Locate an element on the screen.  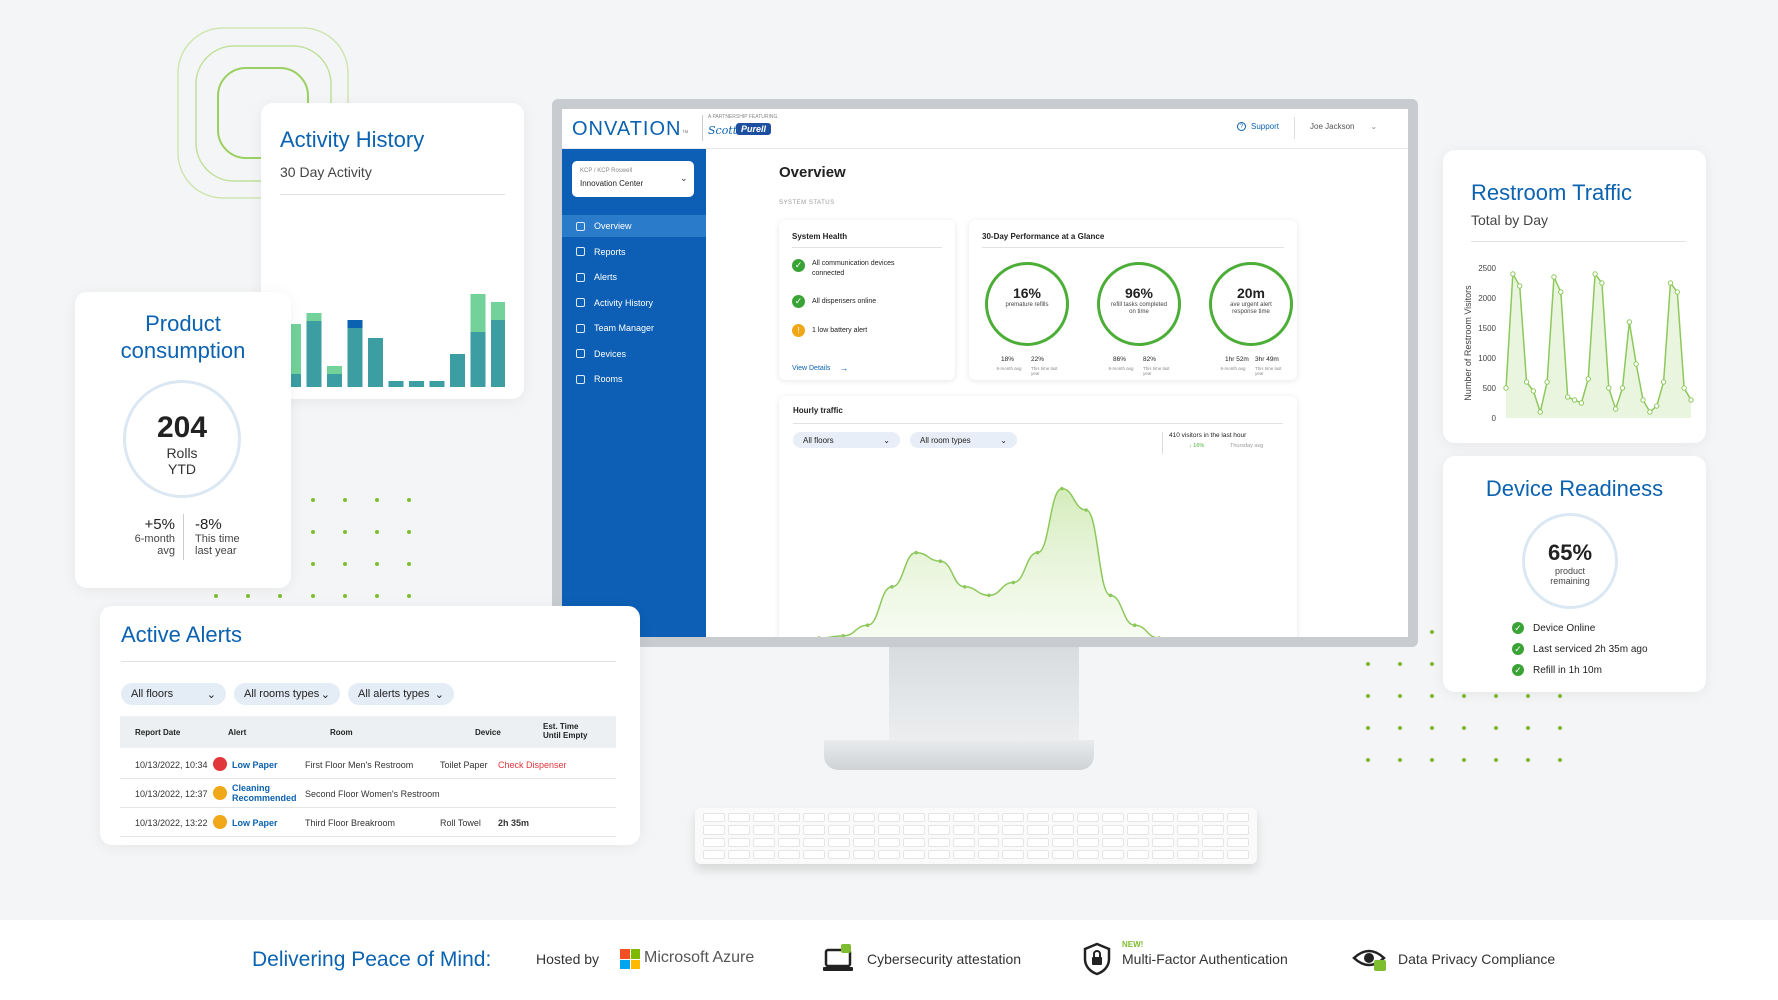
health-item-label: 1 low battery alert is located at coordinates (840, 330).